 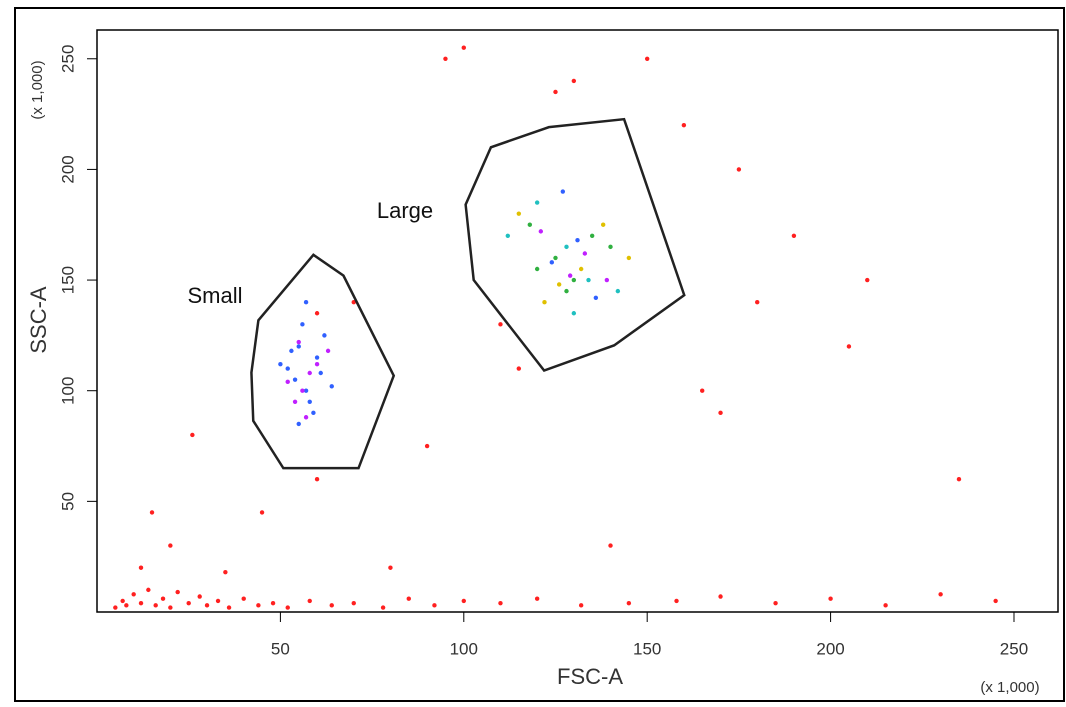 I want to click on x-tick-label: 200, so click(x=830, y=648).